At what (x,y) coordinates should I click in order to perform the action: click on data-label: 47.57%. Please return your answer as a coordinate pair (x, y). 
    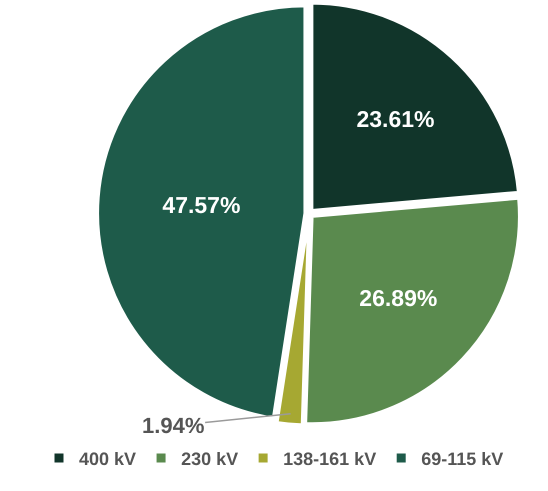
    Looking at the image, I should click on (201, 205).